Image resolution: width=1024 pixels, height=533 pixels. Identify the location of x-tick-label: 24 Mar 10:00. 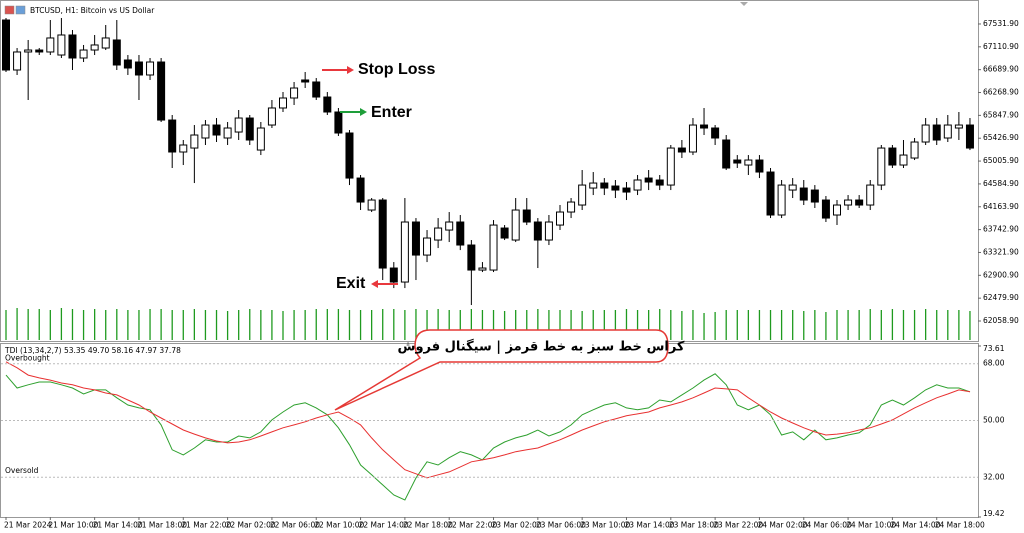
(871, 525).